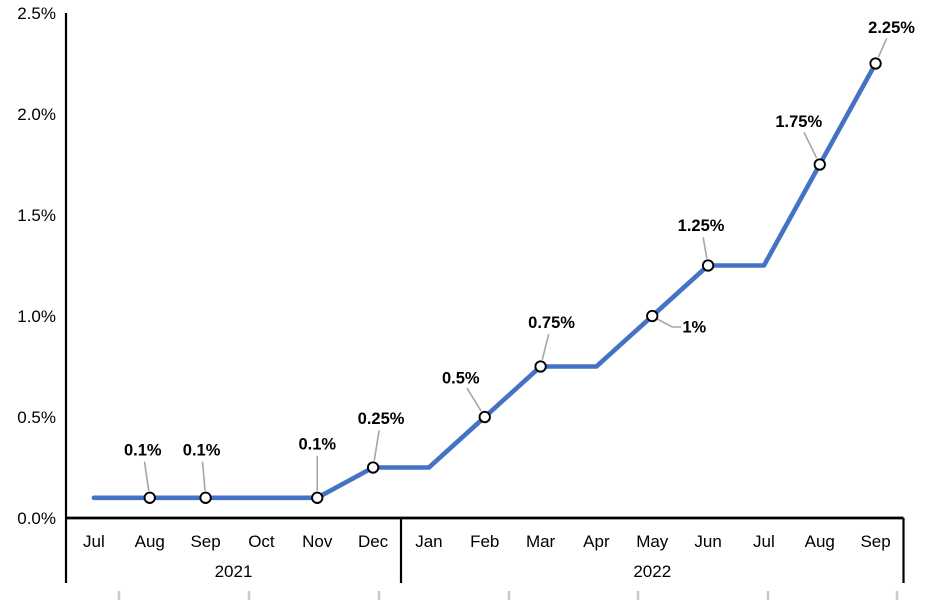 The height and width of the screenshot is (600, 926). What do you see at coordinates (541, 541) in the screenshot?
I see `month-tick-label: Mar` at bounding box center [541, 541].